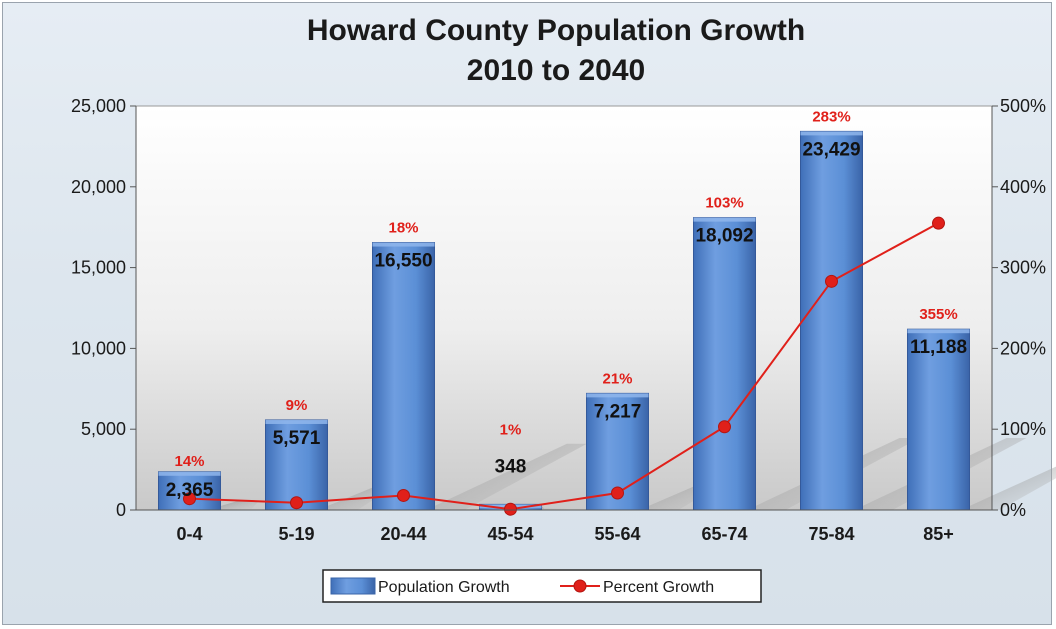 Image resolution: width=1056 pixels, height=629 pixels. What do you see at coordinates (511, 429) in the screenshot?
I see `percent-value-label: 1%` at bounding box center [511, 429].